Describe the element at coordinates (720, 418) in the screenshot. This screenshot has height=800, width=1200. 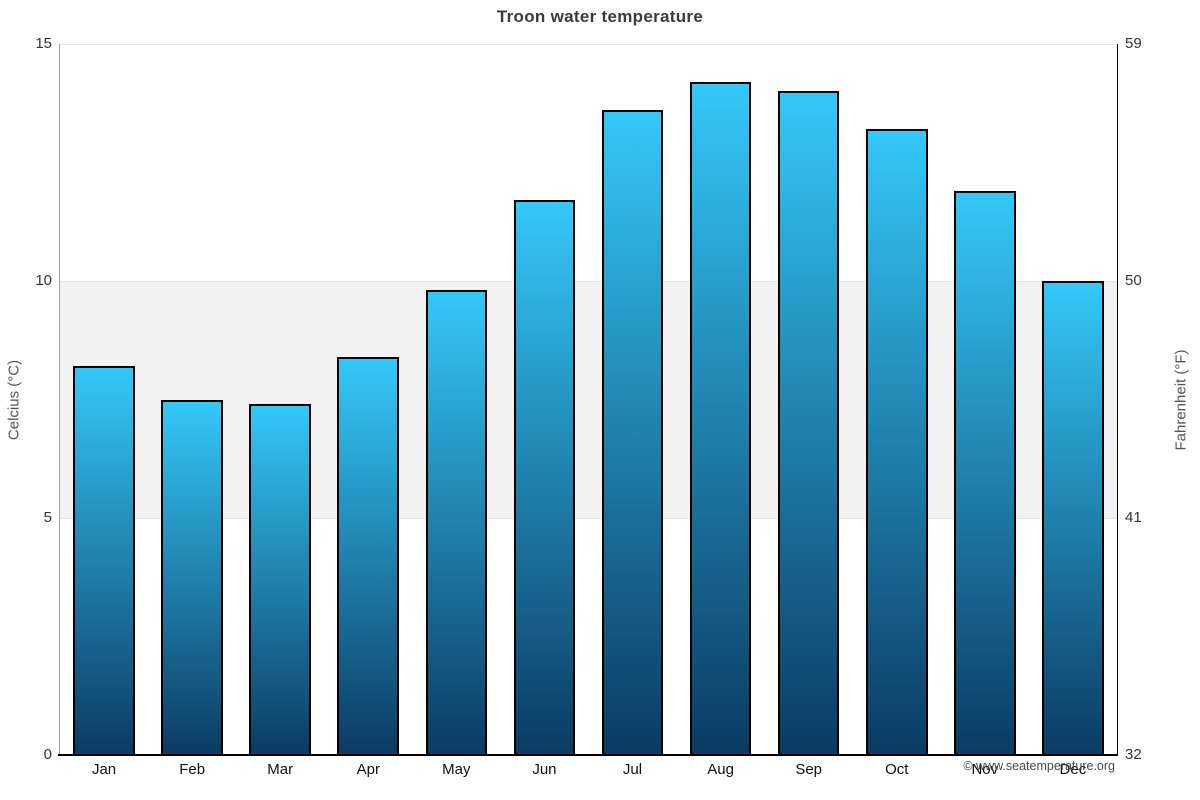
I see `bar-aug` at that location.